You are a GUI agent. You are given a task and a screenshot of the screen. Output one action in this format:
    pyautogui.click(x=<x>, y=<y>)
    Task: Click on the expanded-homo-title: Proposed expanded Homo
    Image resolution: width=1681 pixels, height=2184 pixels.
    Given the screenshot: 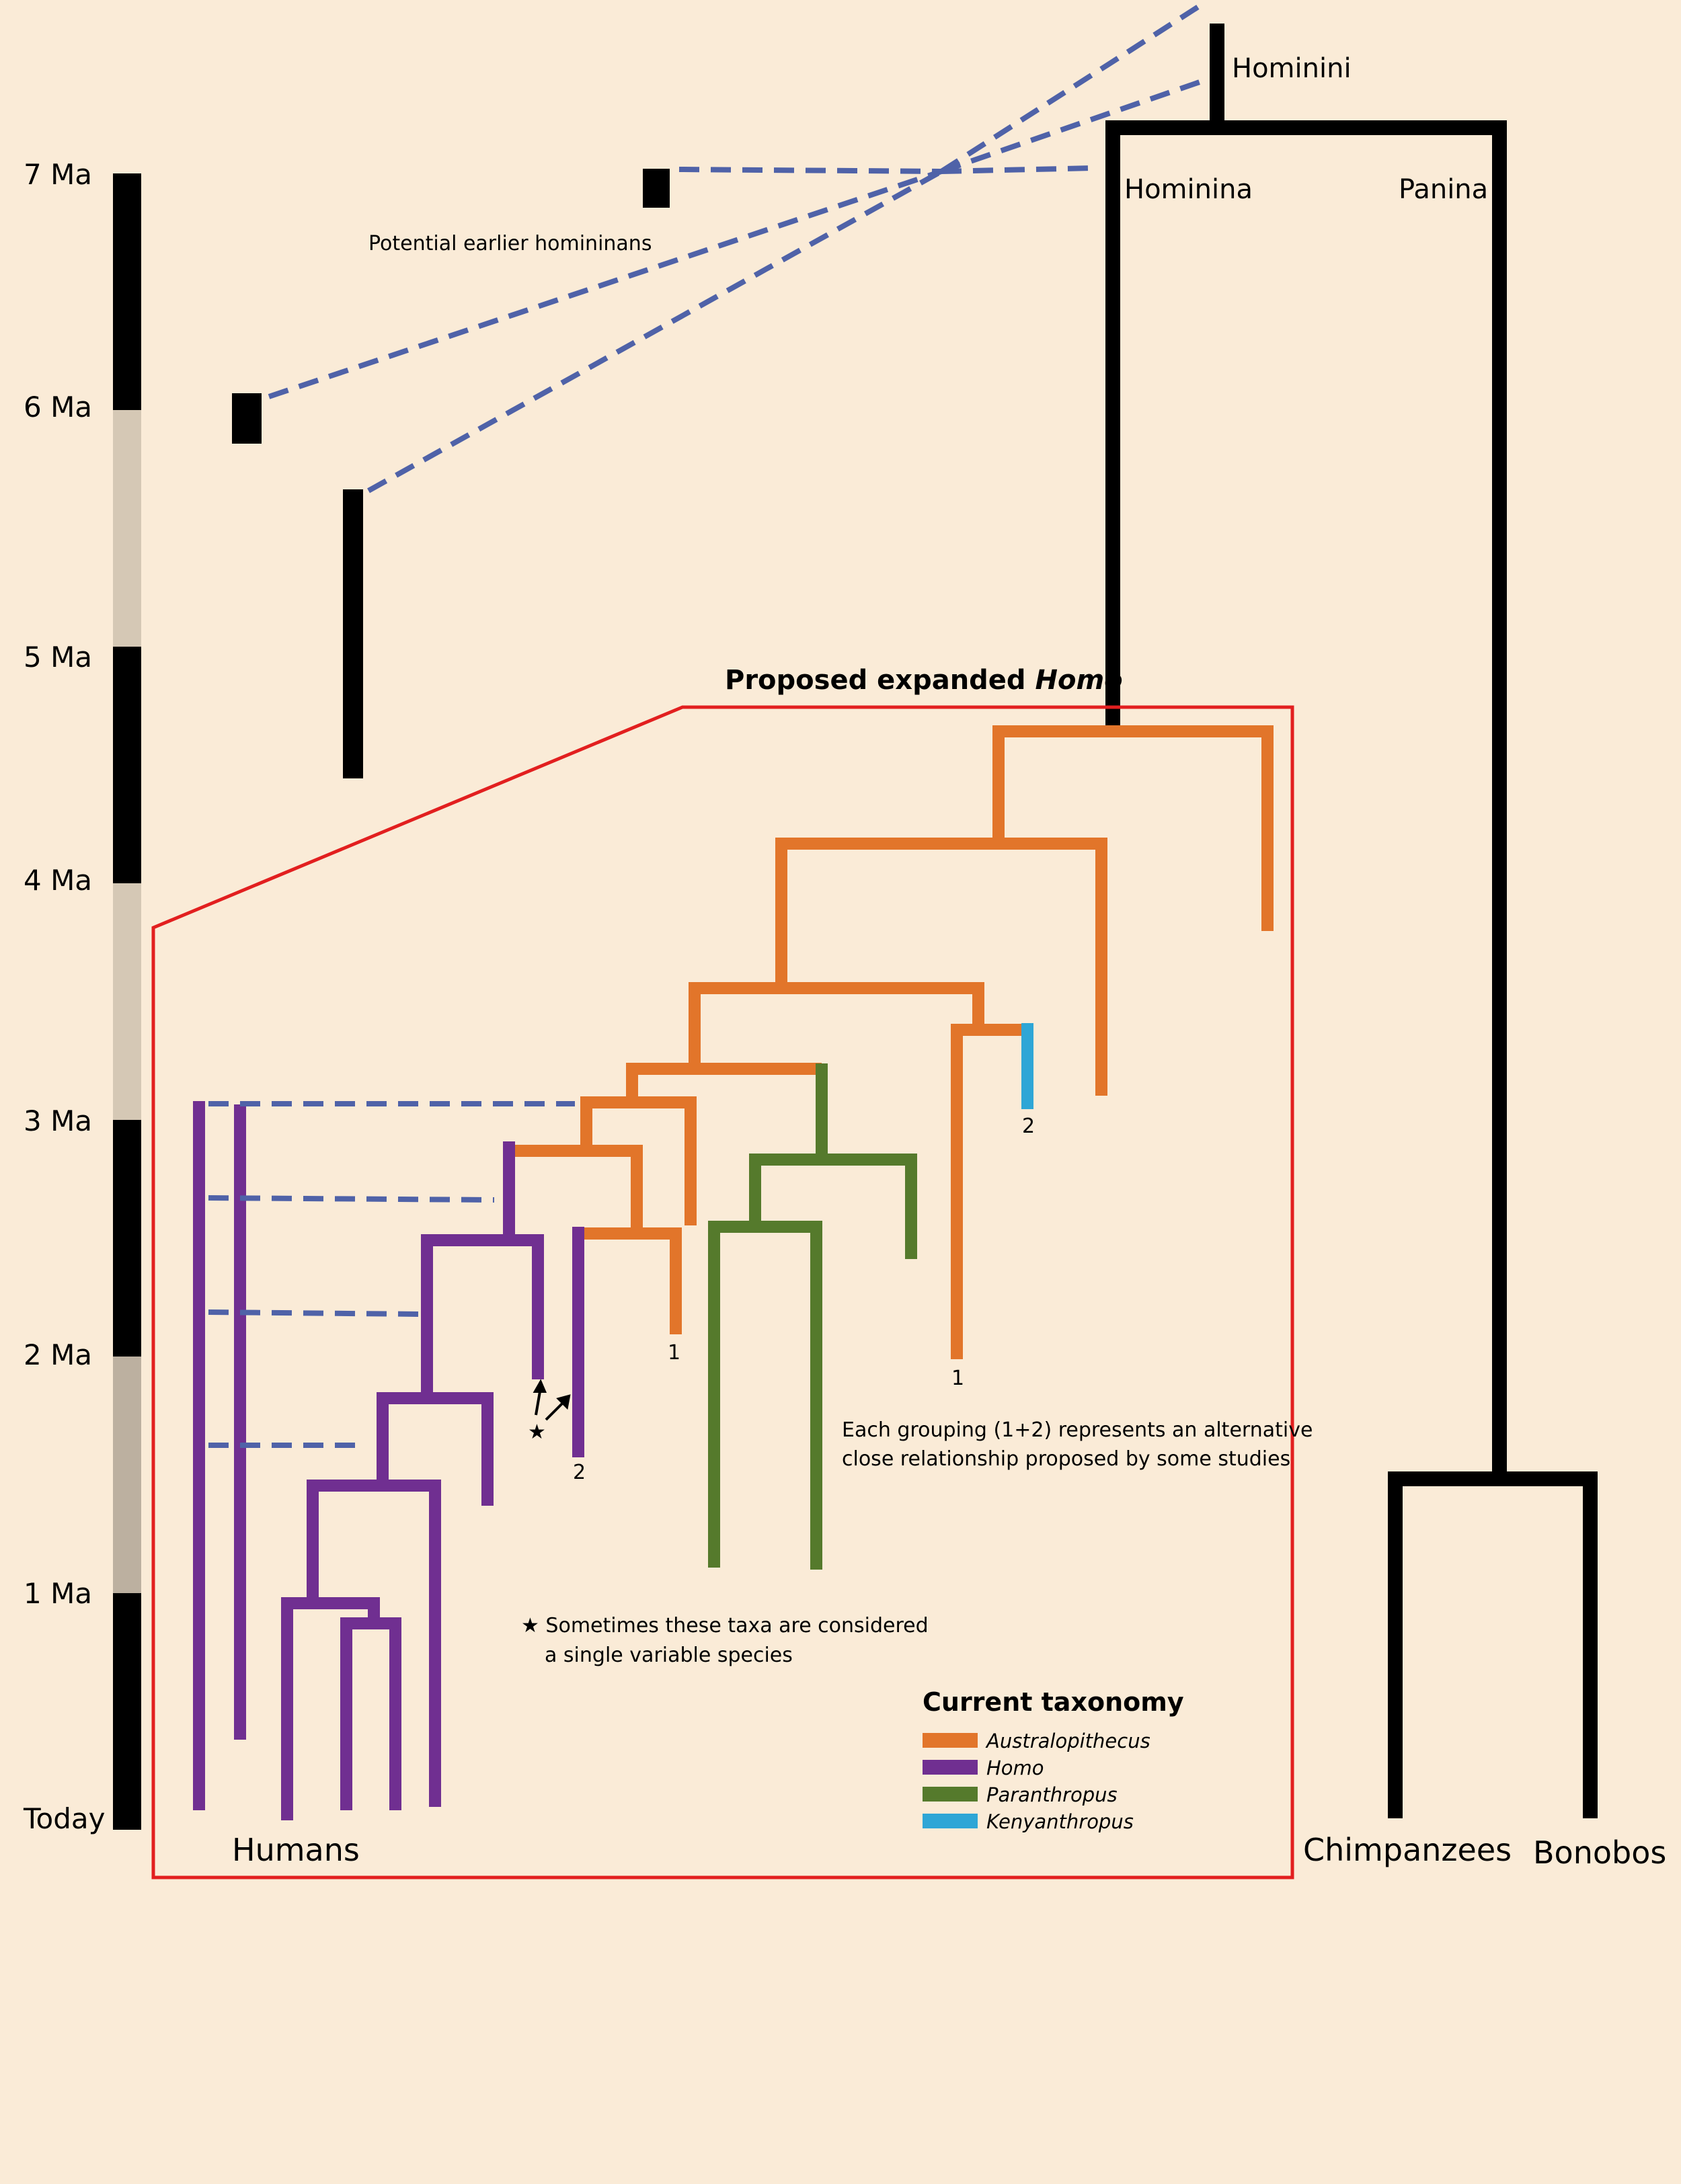 What is the action you would take?
    pyautogui.click(x=924, y=680)
    